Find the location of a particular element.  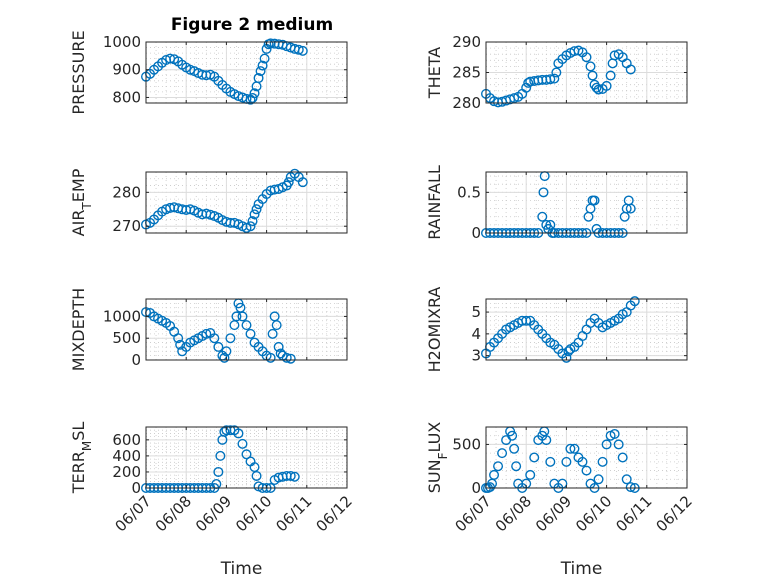

y-axis-label: SUNFLUX is located at coordinates (437, 458).